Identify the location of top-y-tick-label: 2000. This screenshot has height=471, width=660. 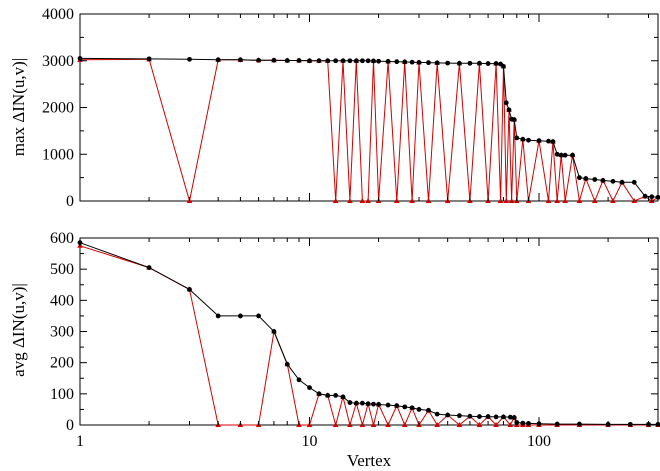
(58, 108).